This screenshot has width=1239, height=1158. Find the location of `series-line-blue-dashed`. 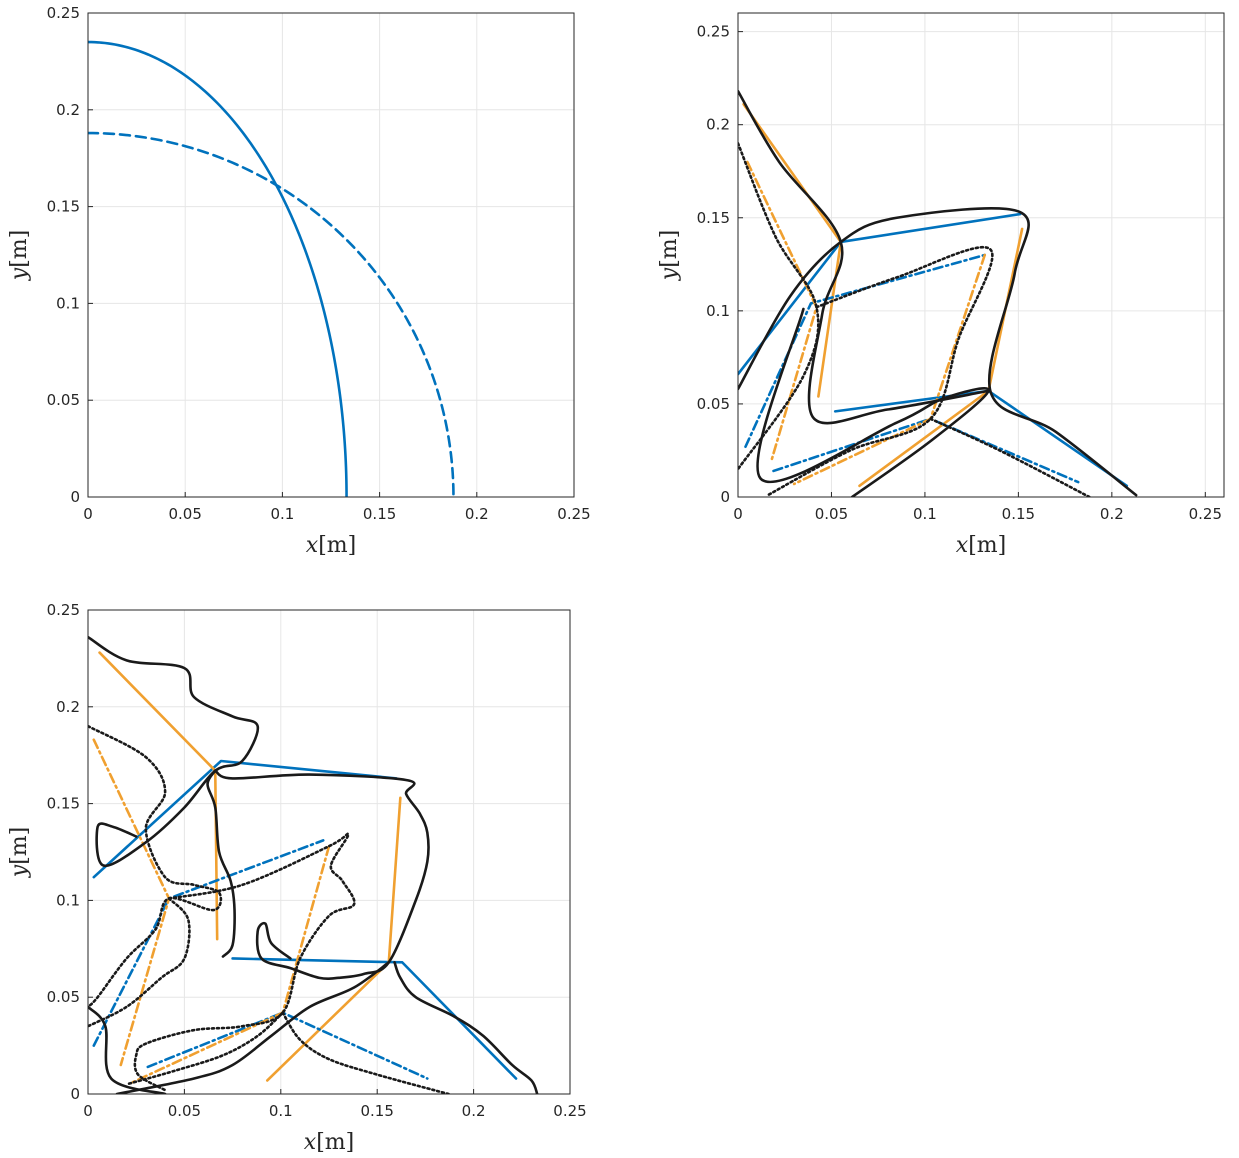

series-line-blue-dashed is located at coordinates (271, 314).